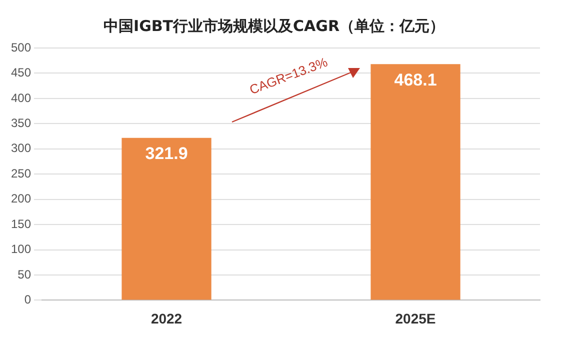 Image resolution: width=568 pixels, height=339 pixels. I want to click on y-tick-label: 450, so click(21, 73).